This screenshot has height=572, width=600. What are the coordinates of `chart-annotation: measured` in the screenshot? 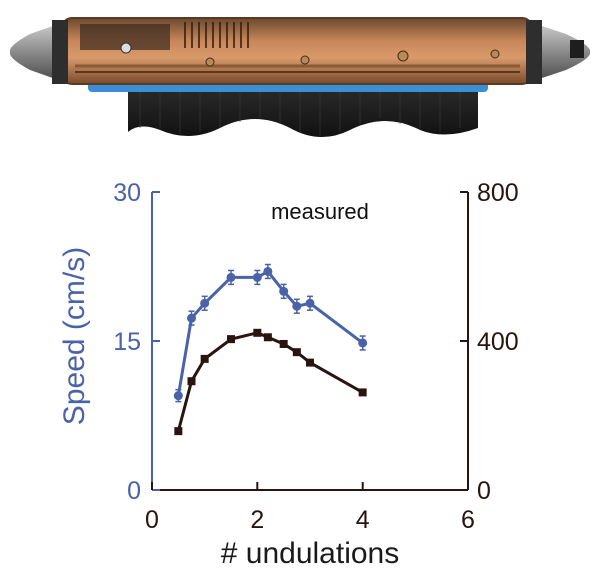 It's located at (320, 211).